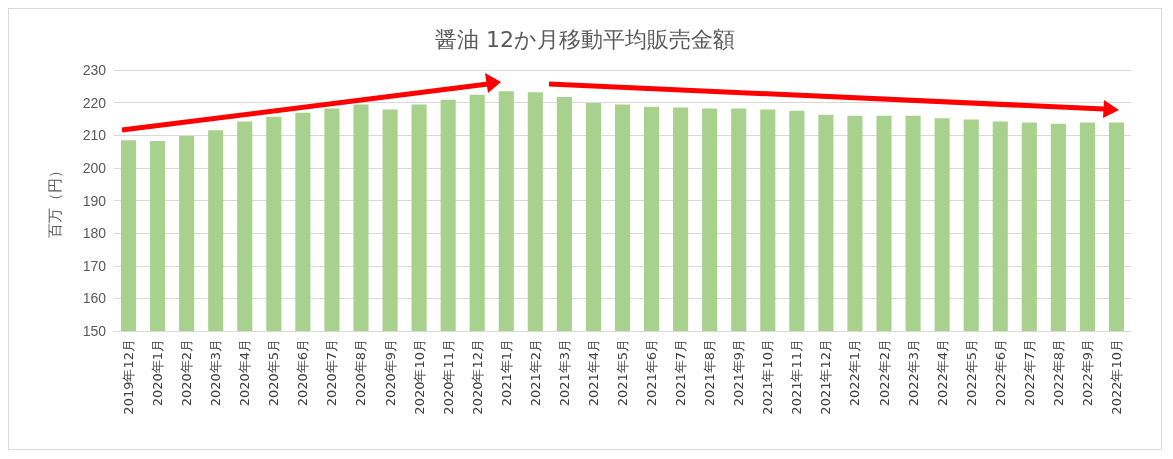 This screenshot has height=459, width=1173. What do you see at coordinates (884, 373) in the screenshot?
I see `x-tick-label: 2022年2月` at bounding box center [884, 373].